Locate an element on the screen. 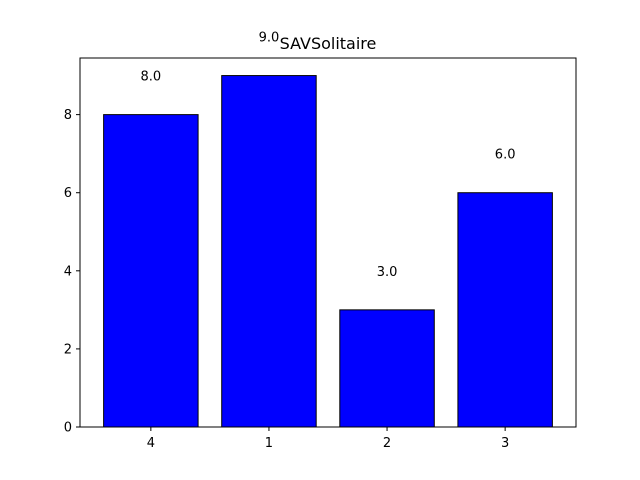 The image size is (640, 480). x-tick-label: 1 is located at coordinates (269, 443).